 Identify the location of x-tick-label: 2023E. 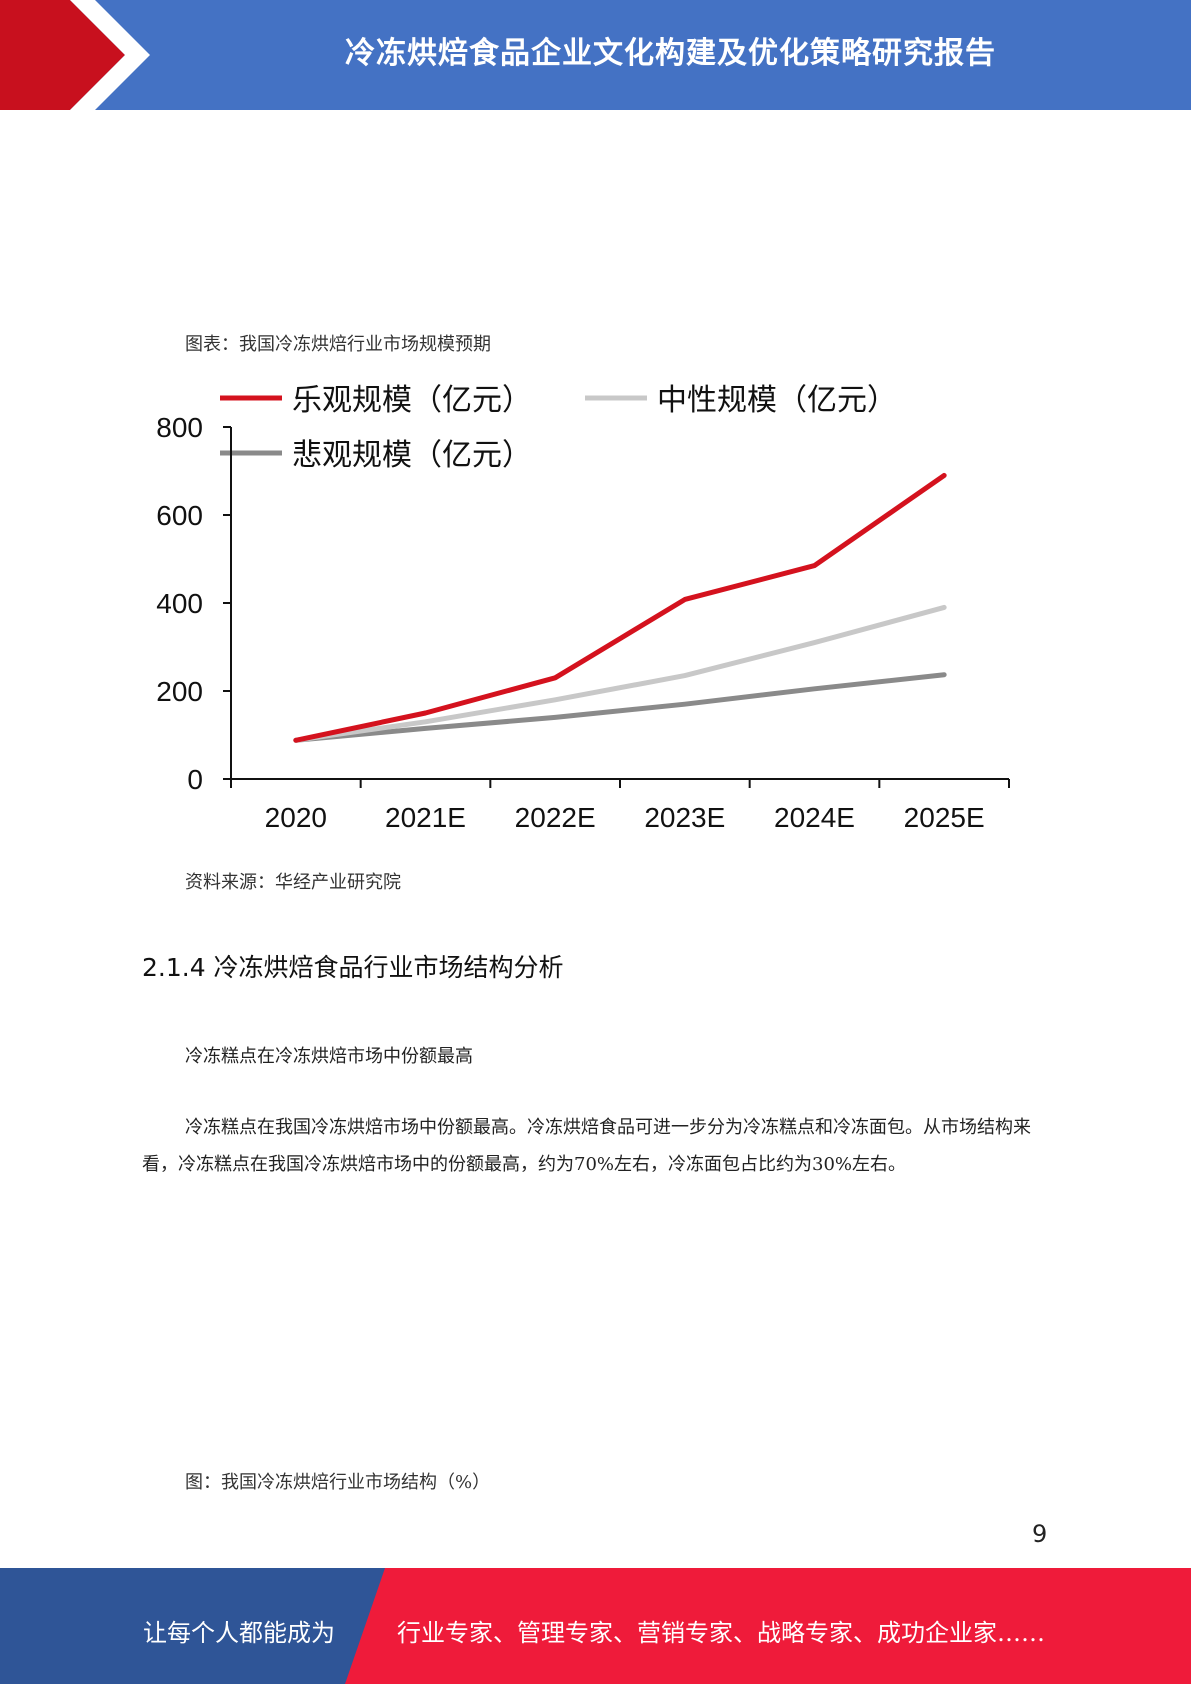
(684, 817).